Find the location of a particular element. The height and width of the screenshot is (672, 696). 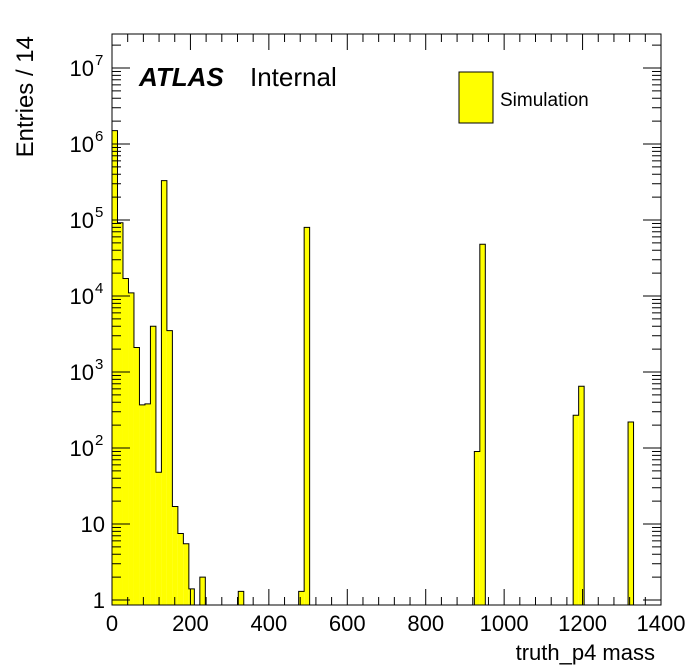

x-tick-label: 1400 is located at coordinates (661, 623).